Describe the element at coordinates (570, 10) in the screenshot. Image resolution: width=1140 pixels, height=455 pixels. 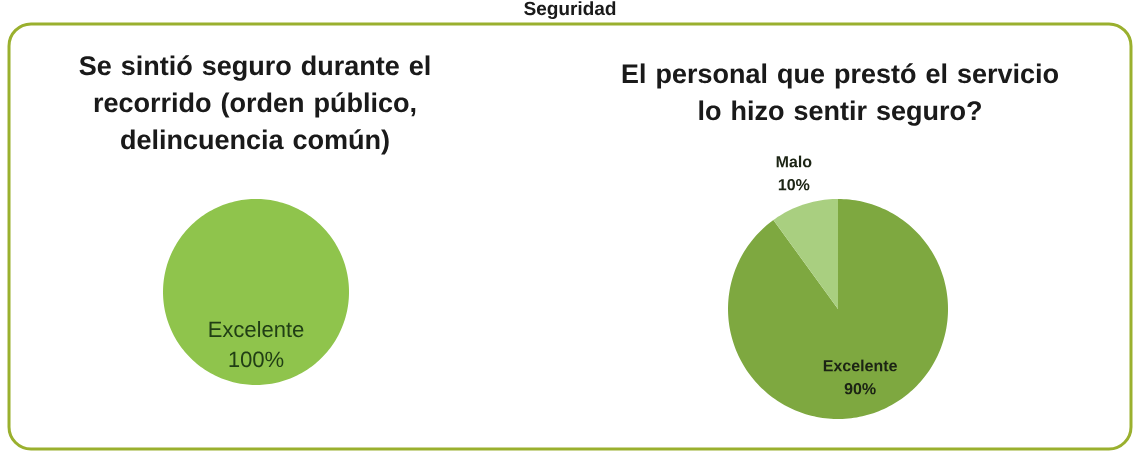
I see `text: Seguridad` at that location.